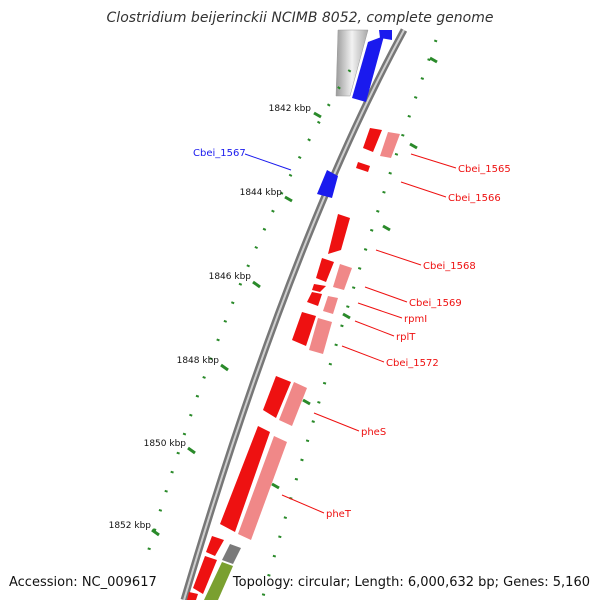  Describe the element at coordinates (198, 361) in the screenshot. I see `scale-label: 1848 kbp` at that location.